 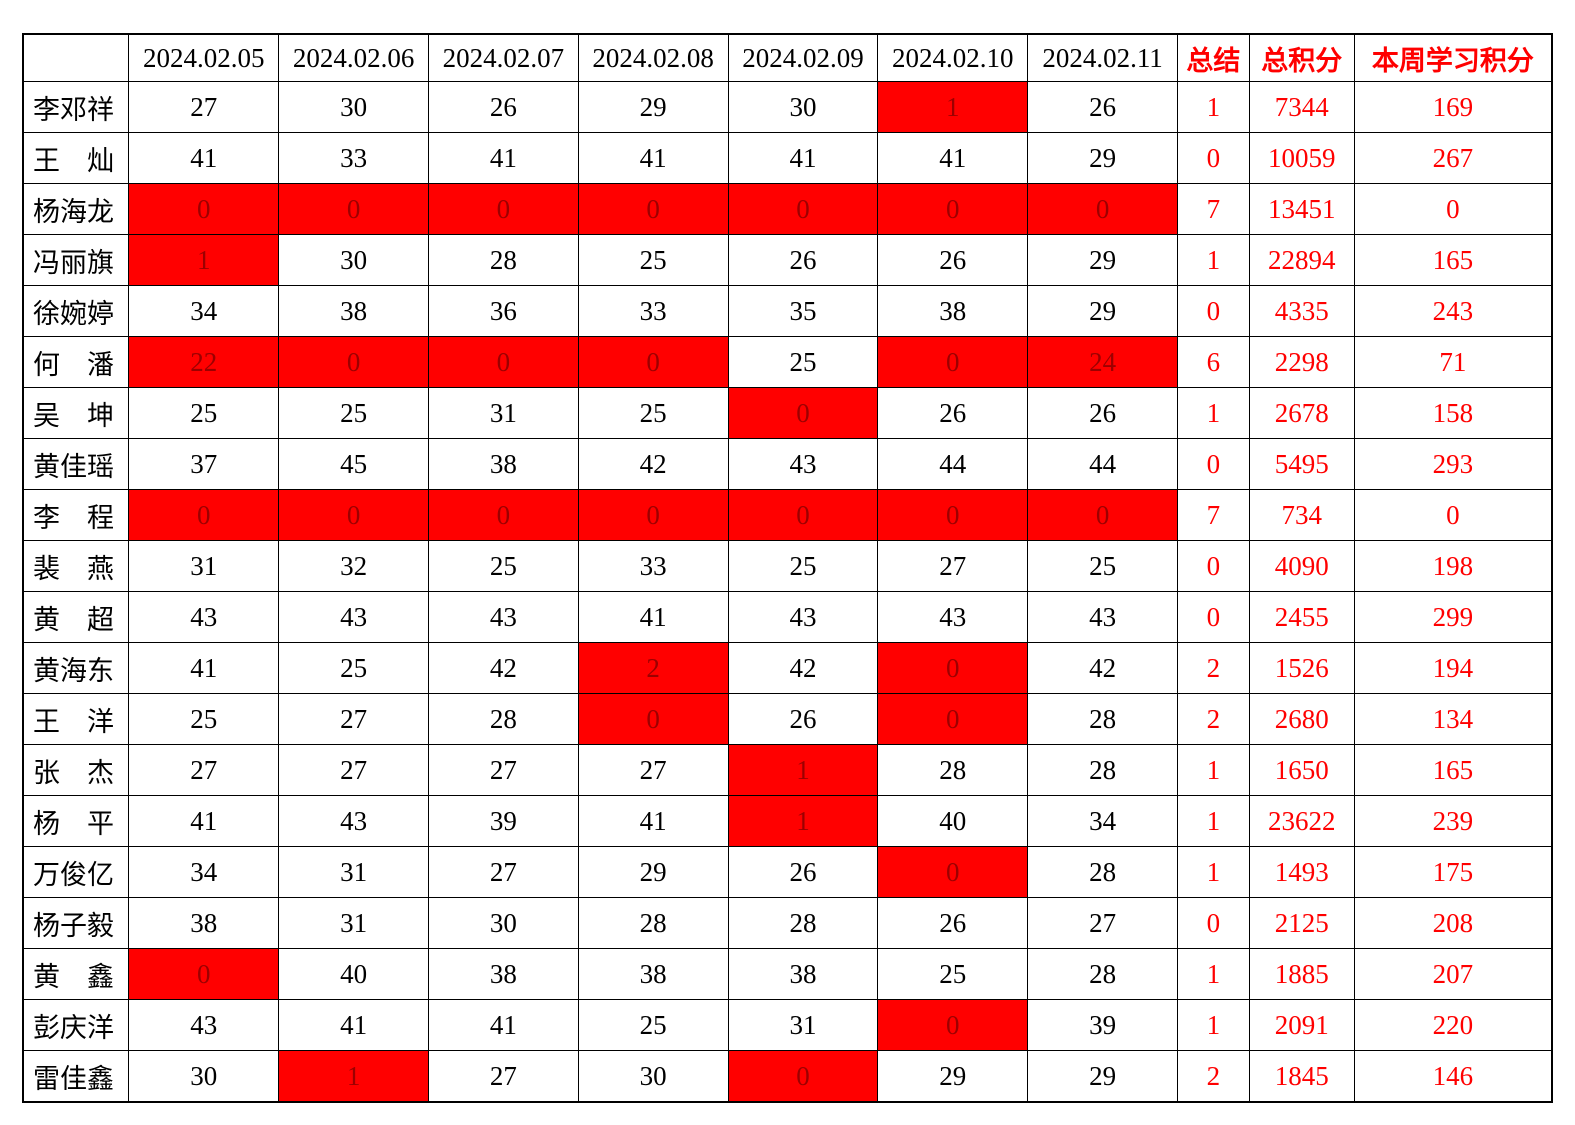 I want to click on student-name: 何 潘, so click(x=76, y=362).